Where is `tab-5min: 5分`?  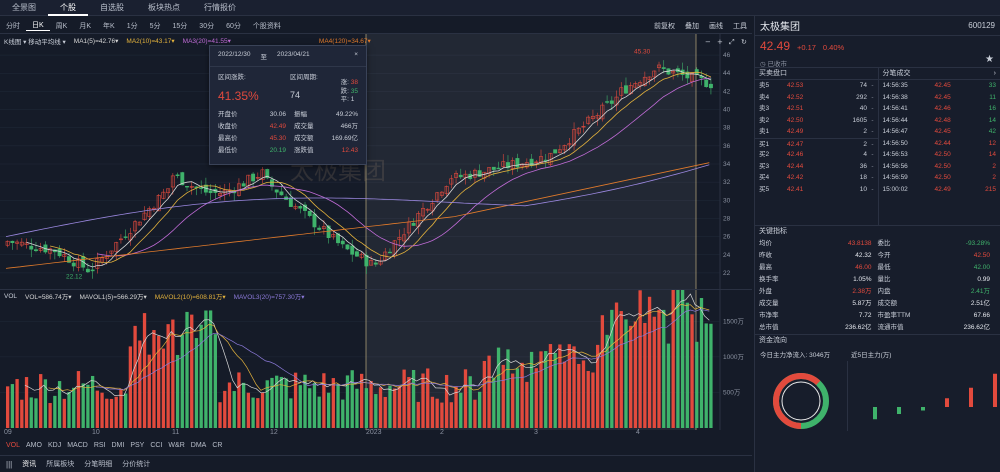
tab-5min: 5分 is located at coordinates (155, 26).